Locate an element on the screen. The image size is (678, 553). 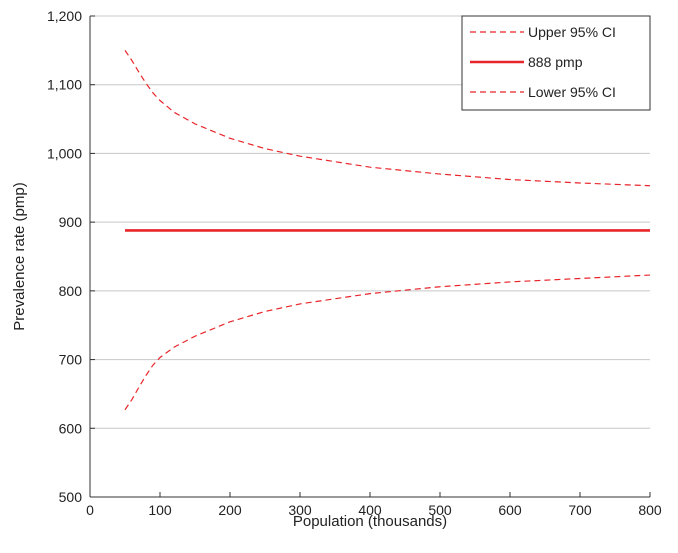
legend-label-2: Lower 95% CI is located at coordinates (572, 92).